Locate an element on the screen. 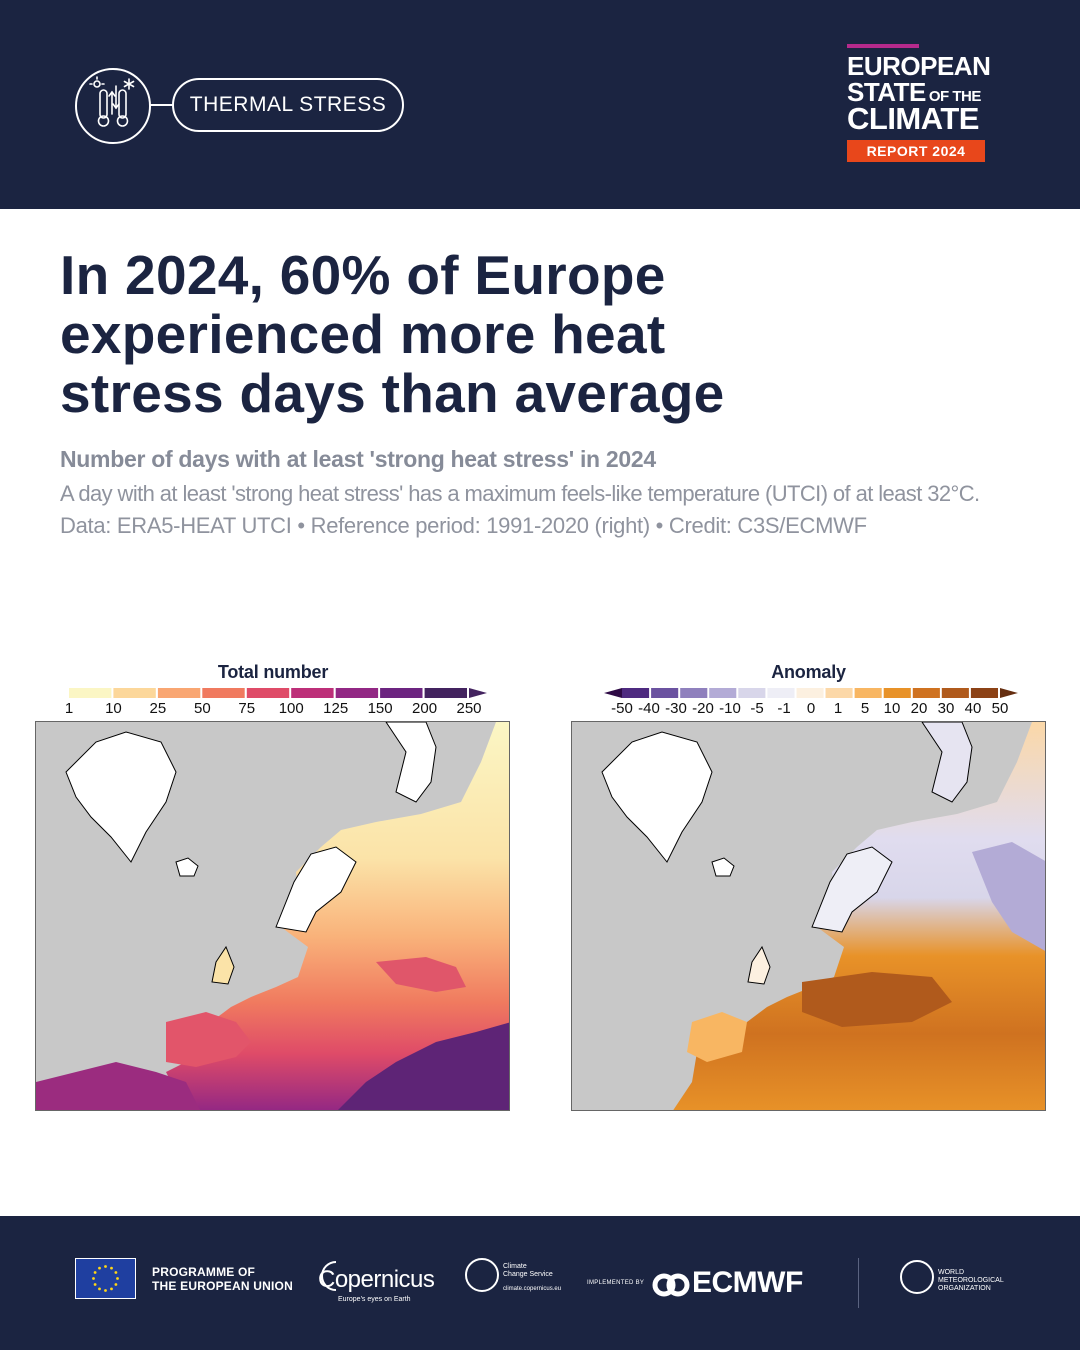 The image size is (1080, 1350). right-colorbar-tick: -40 is located at coordinates (649, 708).